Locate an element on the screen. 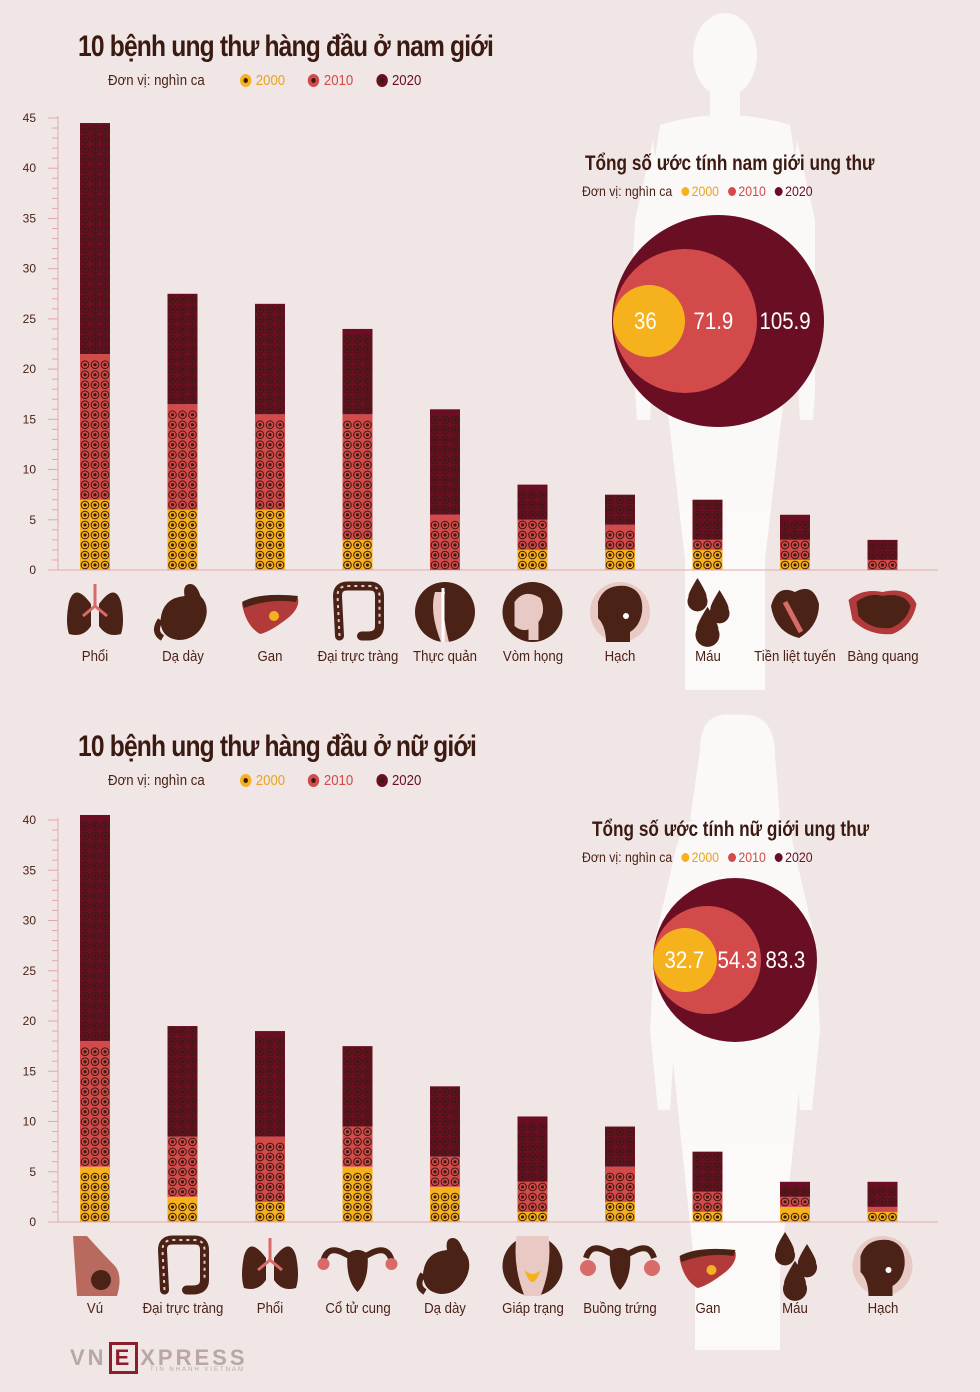 This screenshot has width=980, height=1392. chart-title: 10 bệnh ung thư hàng đầu ở nam giới is located at coordinates (286, 46).